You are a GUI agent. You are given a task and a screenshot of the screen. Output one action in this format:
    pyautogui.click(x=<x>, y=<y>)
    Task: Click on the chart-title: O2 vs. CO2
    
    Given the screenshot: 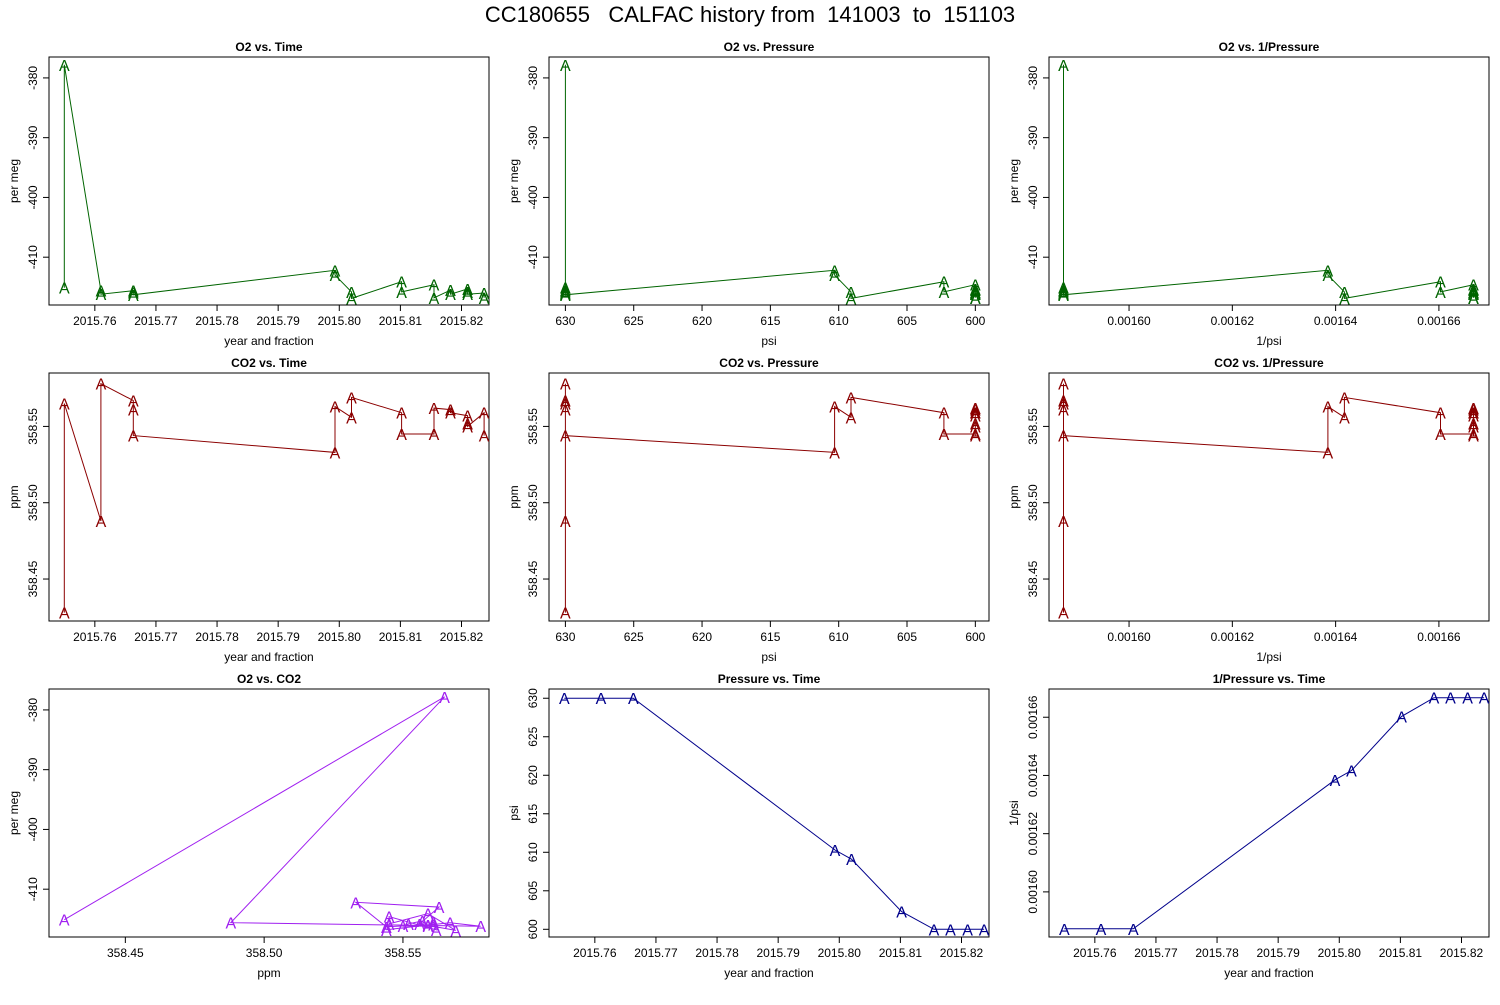 What is the action you would take?
    pyautogui.click(x=269, y=679)
    